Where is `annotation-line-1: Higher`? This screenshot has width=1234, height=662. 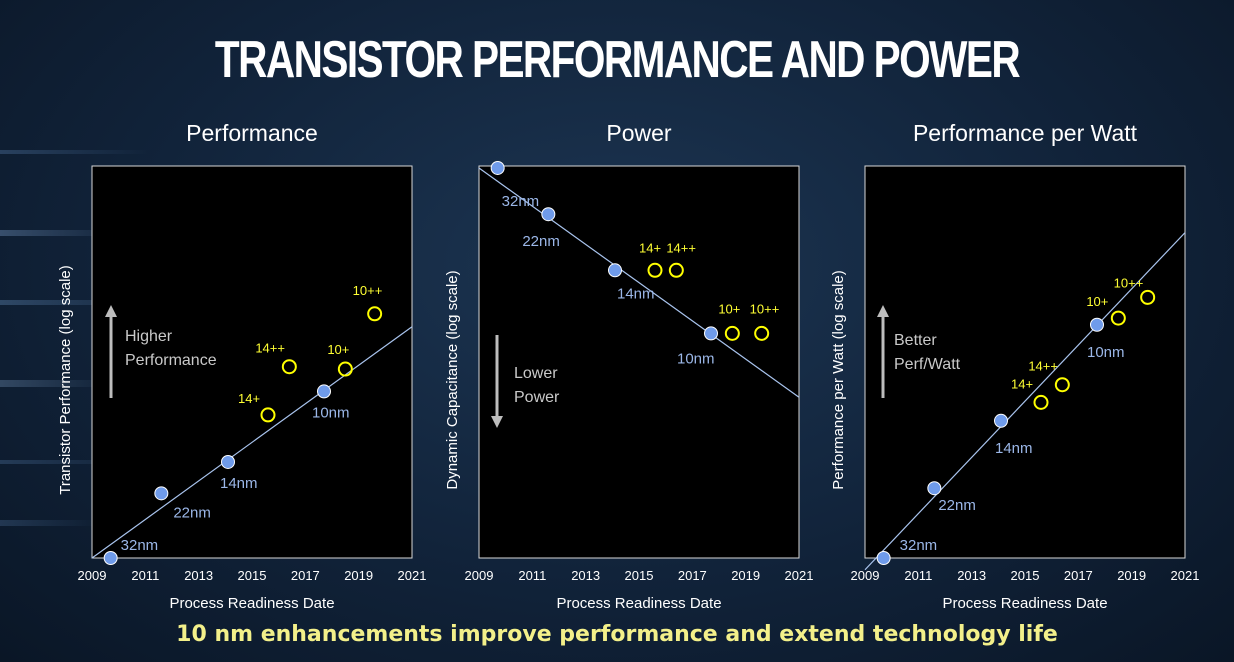
annotation-line-1: Higher is located at coordinates (149, 336).